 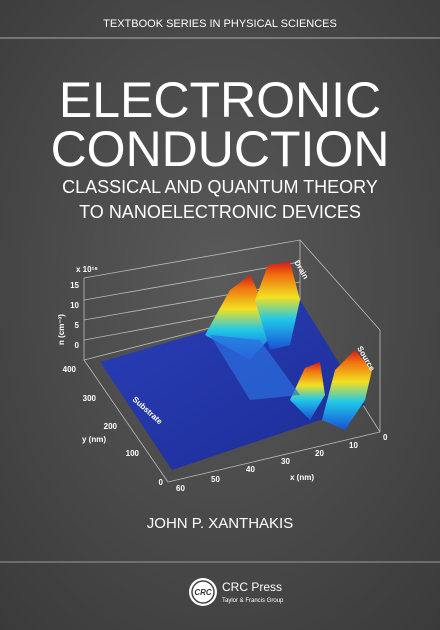 What do you see at coordinates (180, 488) in the screenshot?
I see `x-tick-label: 60` at bounding box center [180, 488].